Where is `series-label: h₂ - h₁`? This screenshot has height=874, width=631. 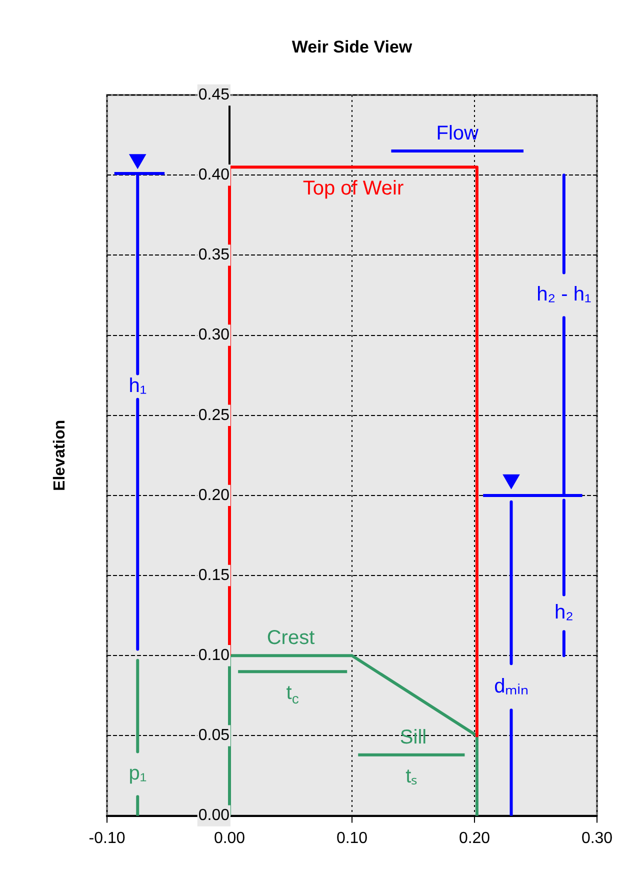
series-label: h₂ - h₁ is located at coordinates (564, 295).